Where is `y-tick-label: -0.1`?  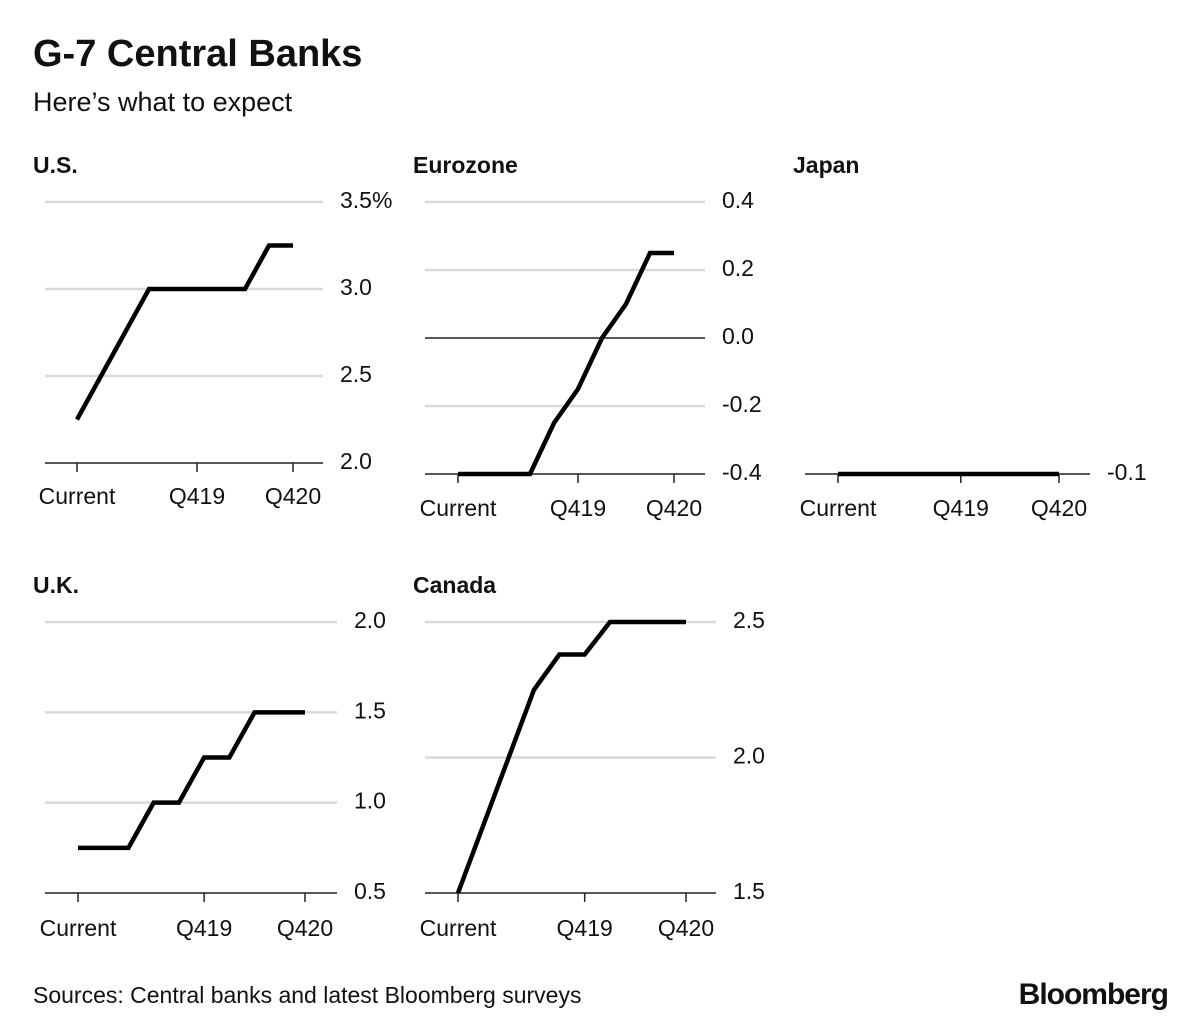 y-tick-label: -0.1 is located at coordinates (1127, 472).